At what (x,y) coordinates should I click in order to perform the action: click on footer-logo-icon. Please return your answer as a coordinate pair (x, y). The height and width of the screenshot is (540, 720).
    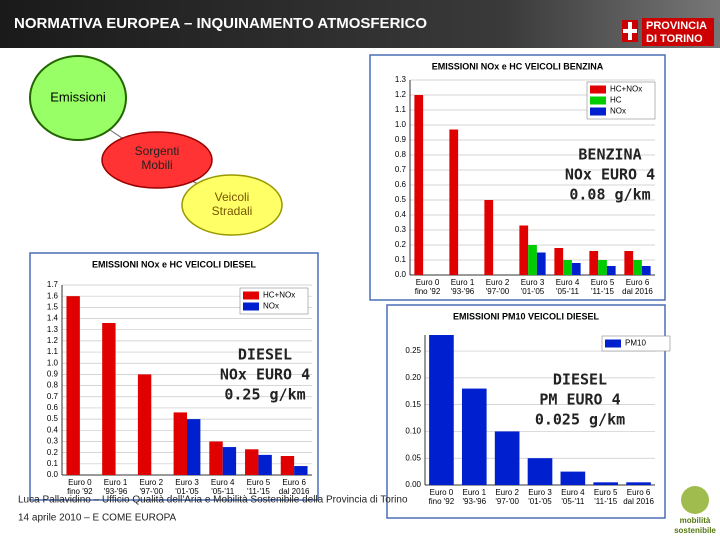
    Looking at the image, I should click on (695, 500).